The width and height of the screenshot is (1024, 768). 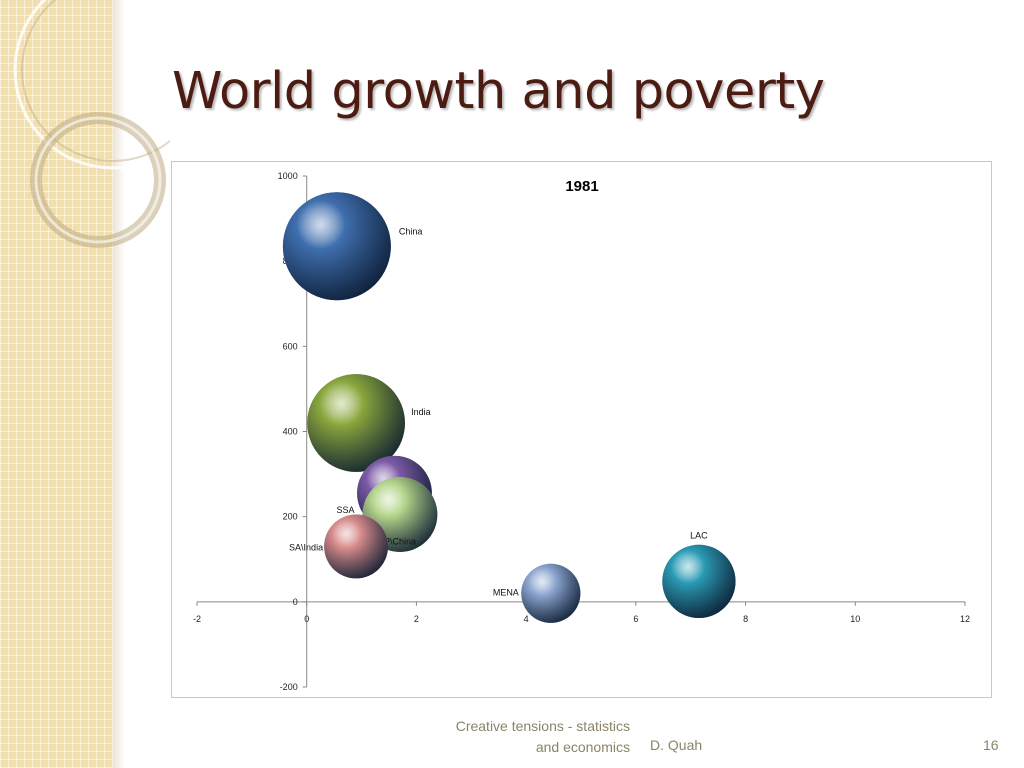 I want to click on decorative-ring-small-highlight, so click(x=98, y=180).